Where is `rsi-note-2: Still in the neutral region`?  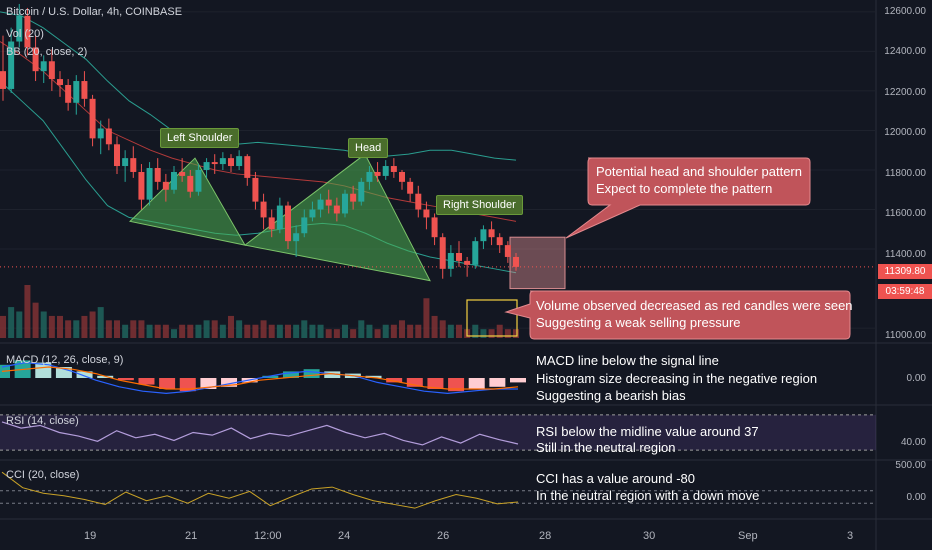
rsi-note-2: Still in the neutral region is located at coordinates (606, 447).